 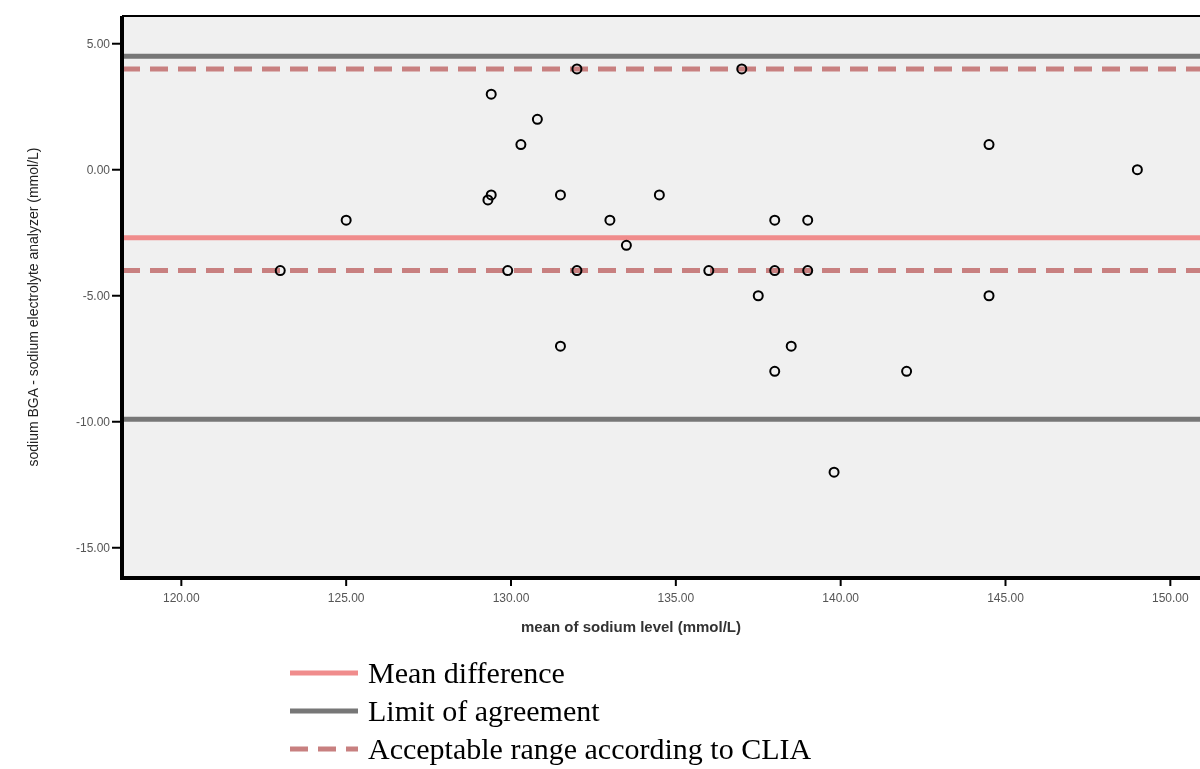 I want to click on legend-label: Limit of agreement, so click(x=484, y=710).